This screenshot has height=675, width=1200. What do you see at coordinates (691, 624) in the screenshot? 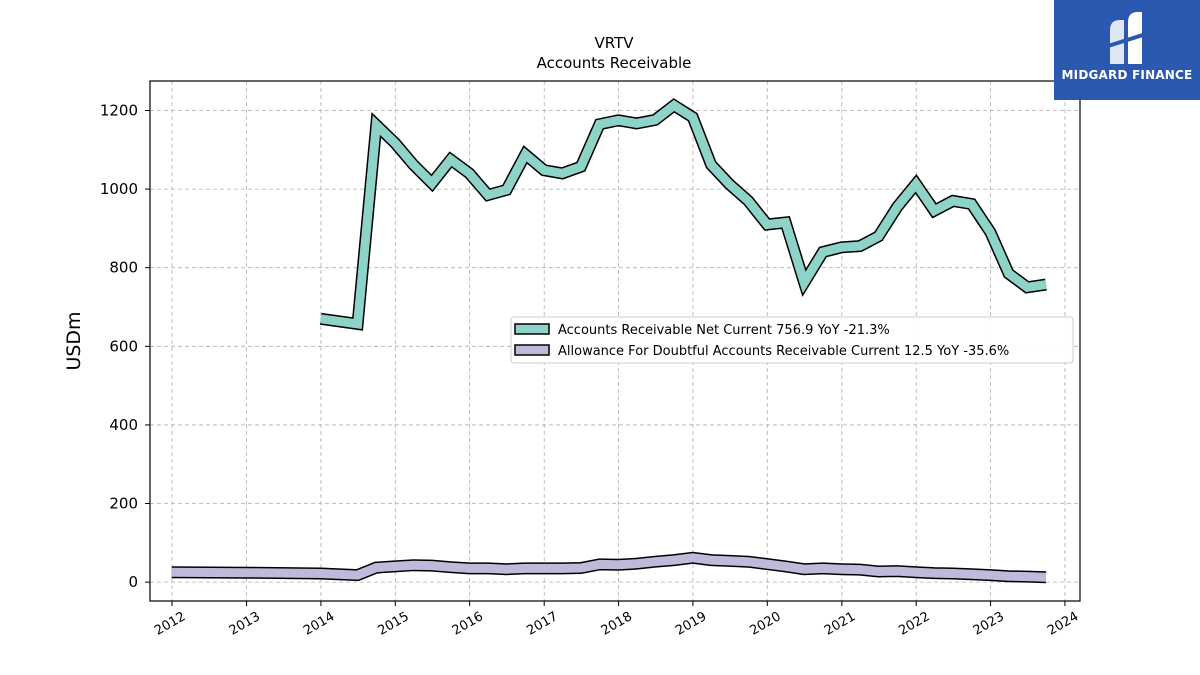
I see `x-tick-label: 2019` at bounding box center [691, 624].